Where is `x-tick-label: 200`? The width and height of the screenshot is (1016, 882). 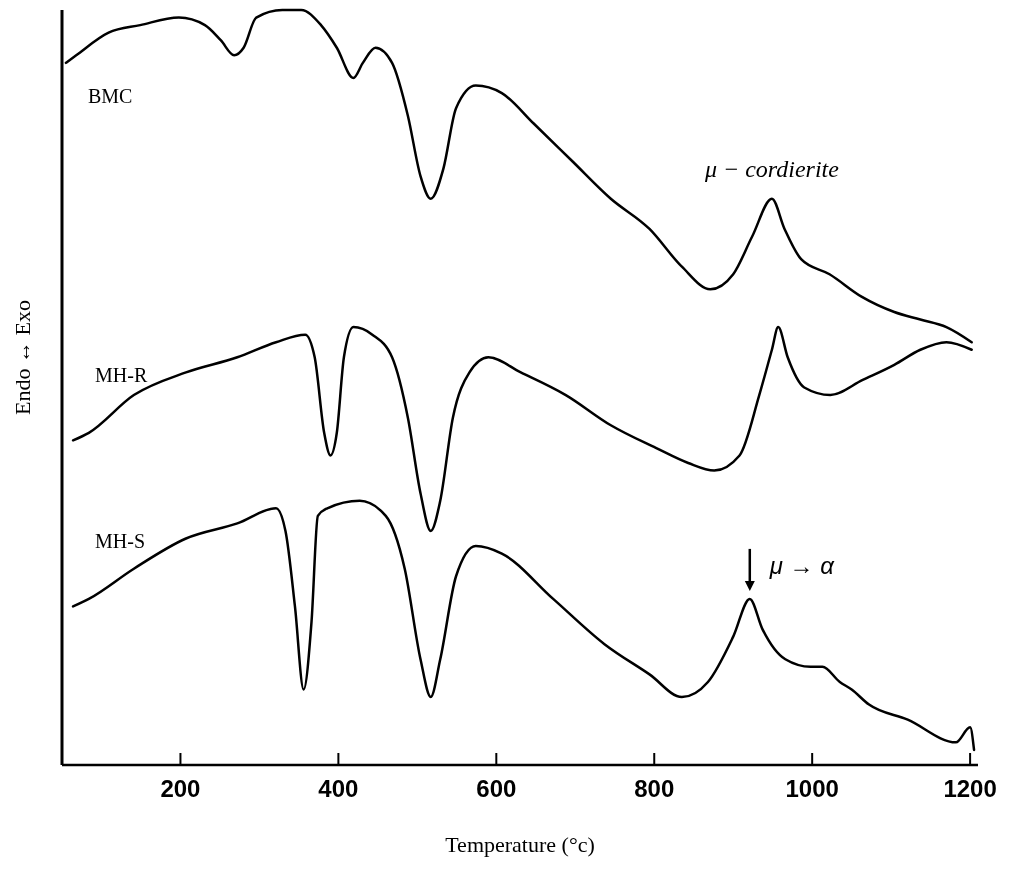
x-tick-label: 200 is located at coordinates (180, 788).